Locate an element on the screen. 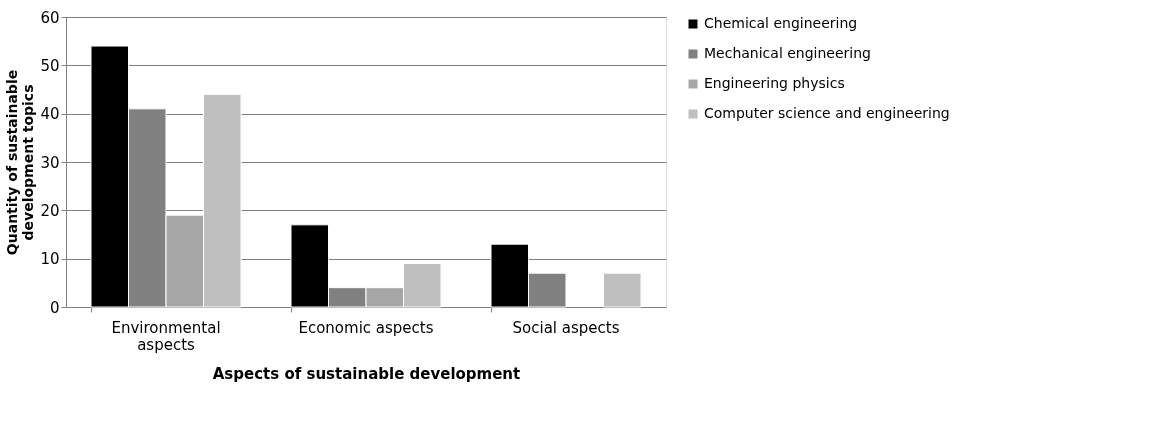 The image size is (1162, 427). x-tick-label: Economic aspects is located at coordinates (366, 327).